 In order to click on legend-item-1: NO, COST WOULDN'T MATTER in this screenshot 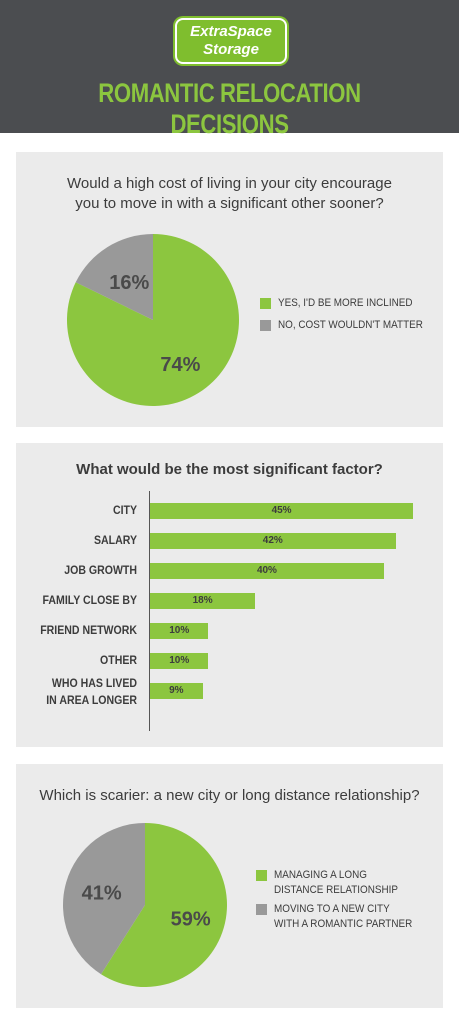, I will do `click(350, 329)`.